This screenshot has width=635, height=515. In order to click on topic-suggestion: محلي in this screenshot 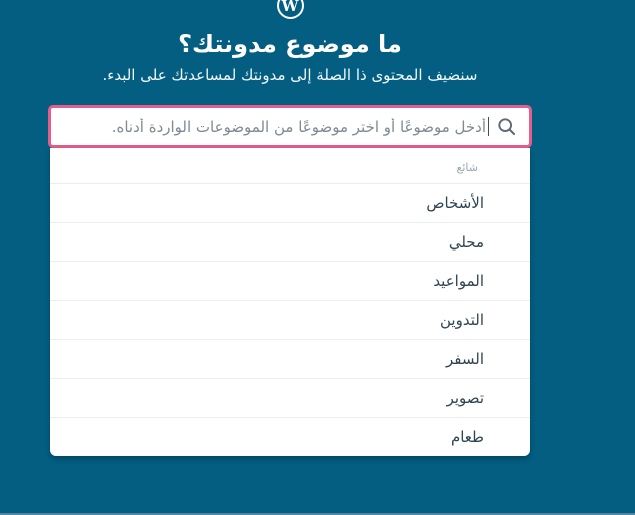, I will do `click(290, 241)`.